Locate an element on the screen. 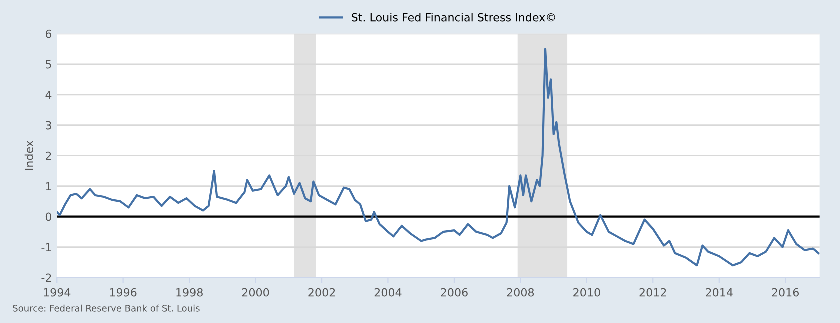 This screenshot has height=323, width=840. x-tick-label: 2006 is located at coordinates (454, 292).